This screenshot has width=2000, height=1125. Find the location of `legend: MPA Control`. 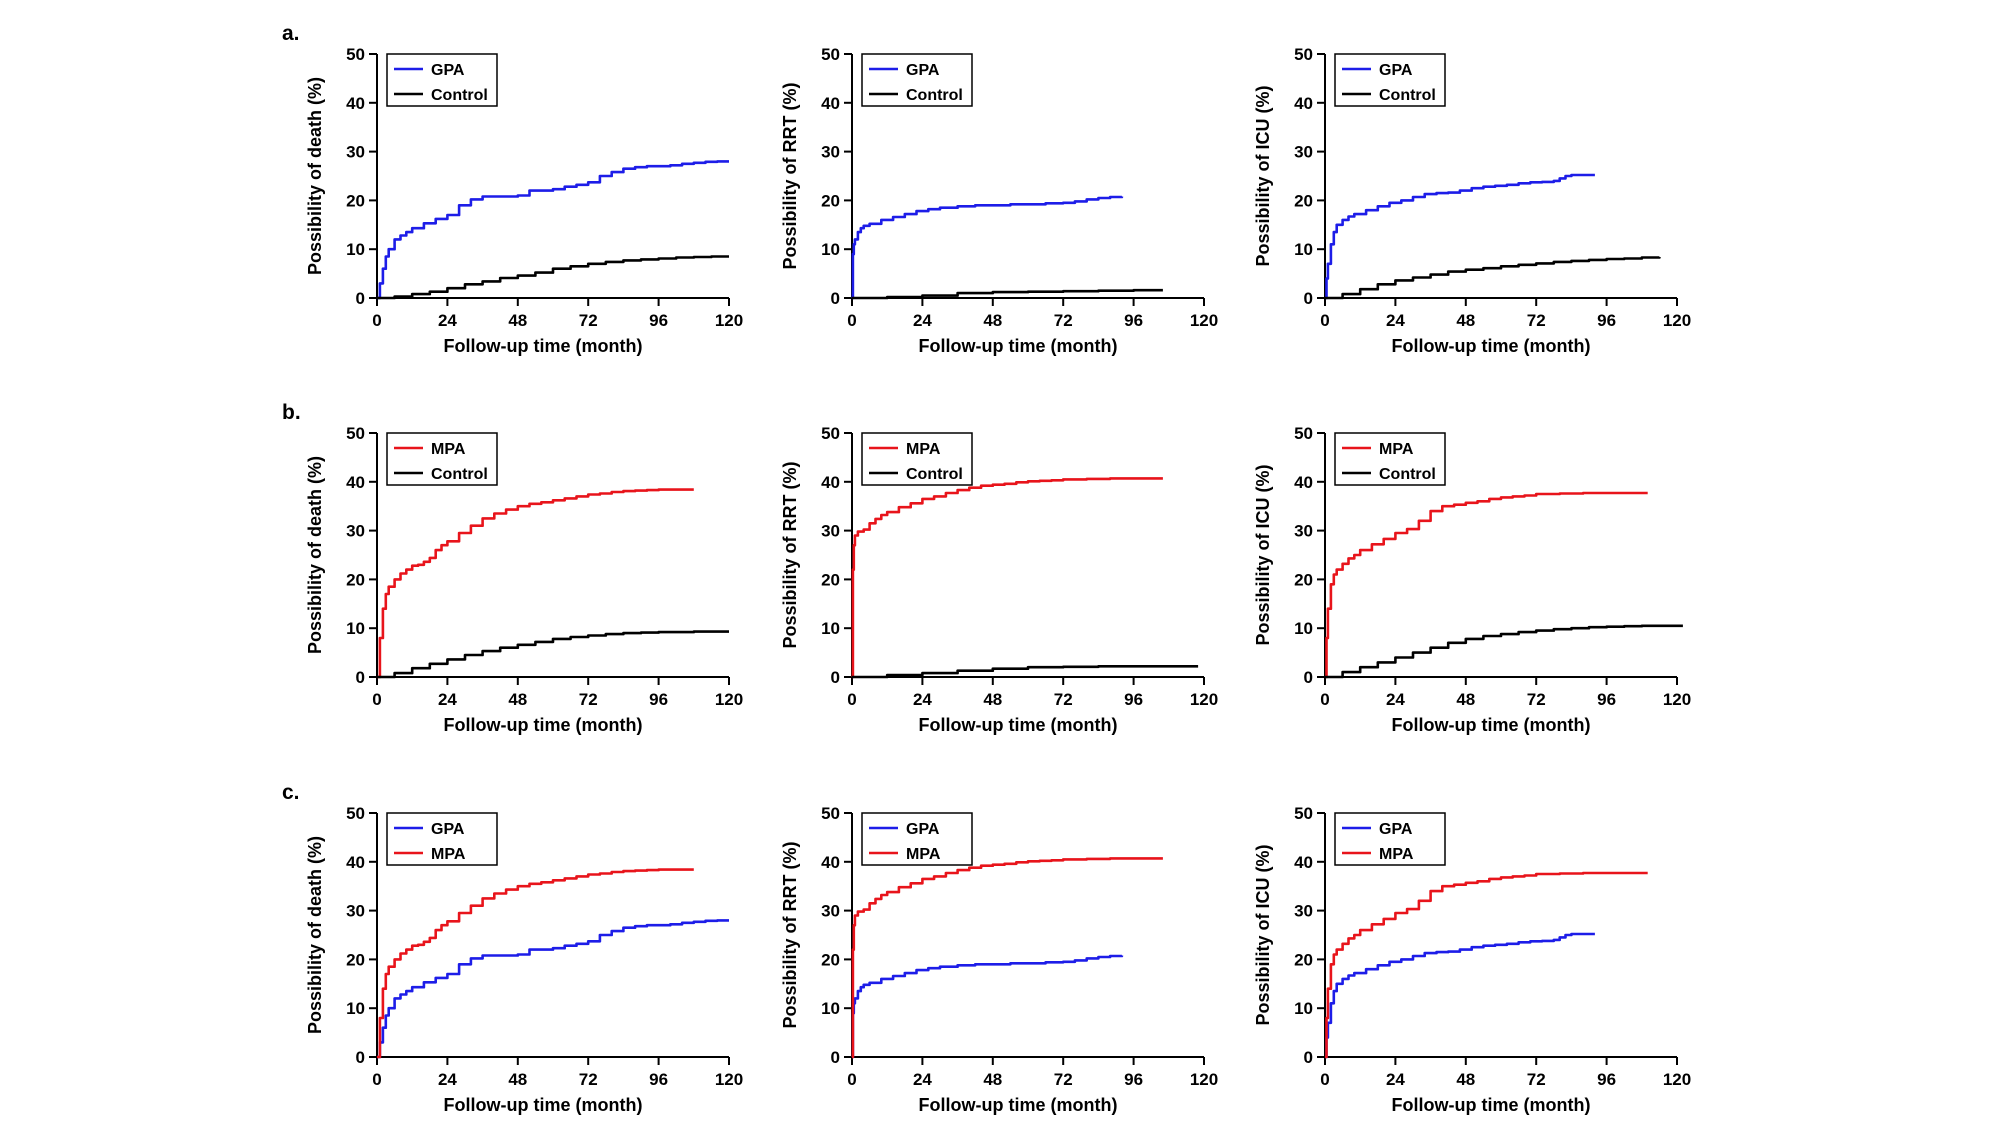

legend: MPA Control is located at coordinates (442, 459).